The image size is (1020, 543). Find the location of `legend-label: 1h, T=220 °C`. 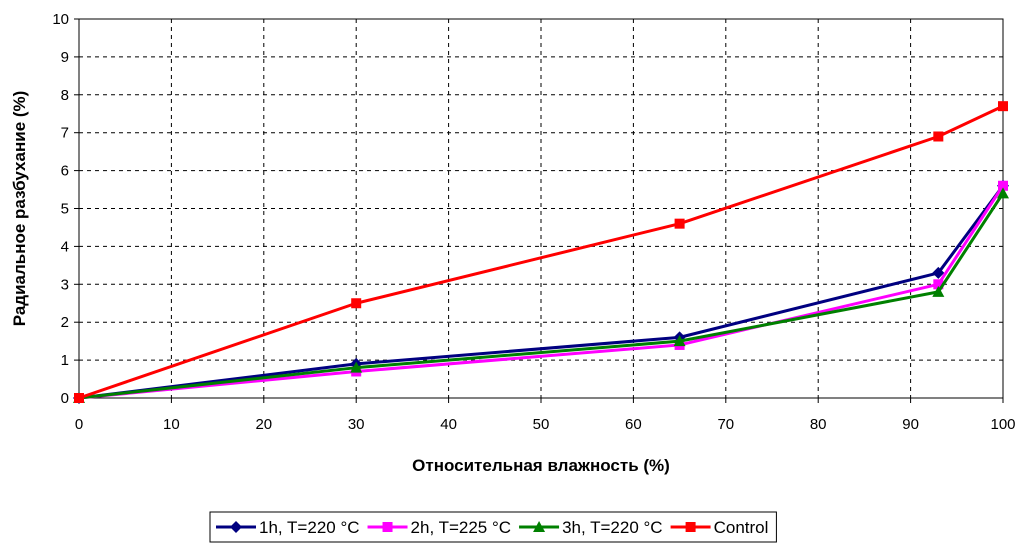

legend-label: 1h, T=220 °C is located at coordinates (309, 527).